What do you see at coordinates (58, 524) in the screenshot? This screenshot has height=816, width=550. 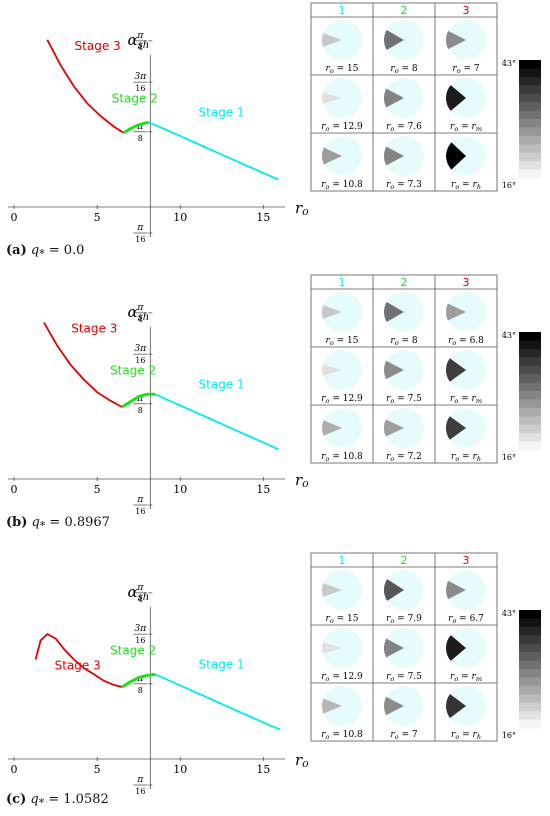 I see `caption-b: (b) q* = 0.8967` at bounding box center [58, 524].